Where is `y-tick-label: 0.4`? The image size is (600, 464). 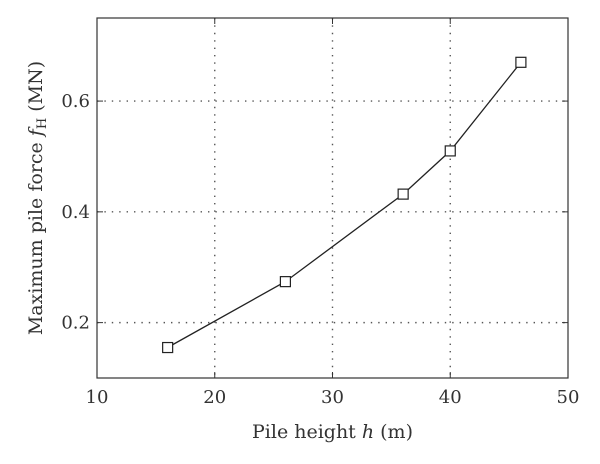
y-tick-label: 0.4 is located at coordinates (75, 212).